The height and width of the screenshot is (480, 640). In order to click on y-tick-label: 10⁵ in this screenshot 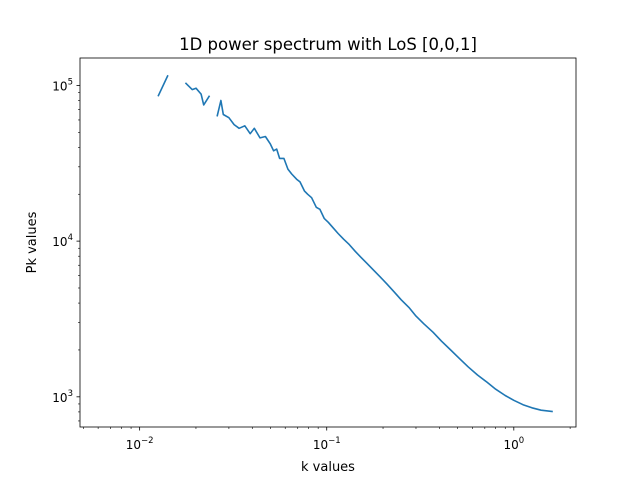, I will do `click(62, 85)`.